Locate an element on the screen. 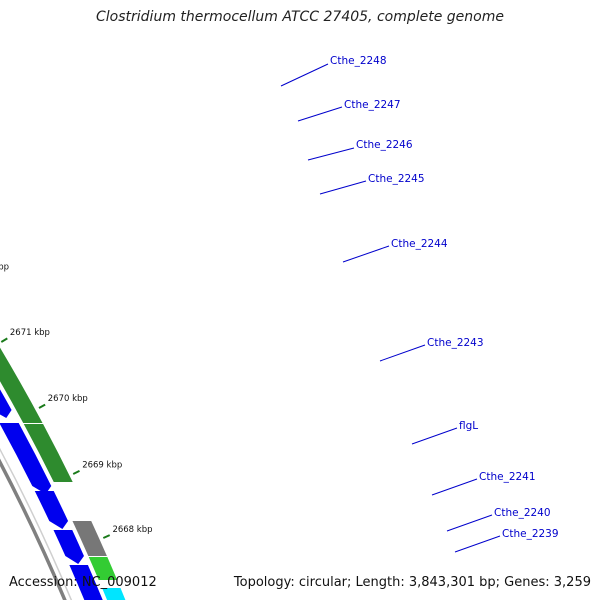 This screenshot has width=600, height=600. gene-label: Cthe_2246 is located at coordinates (384, 145).